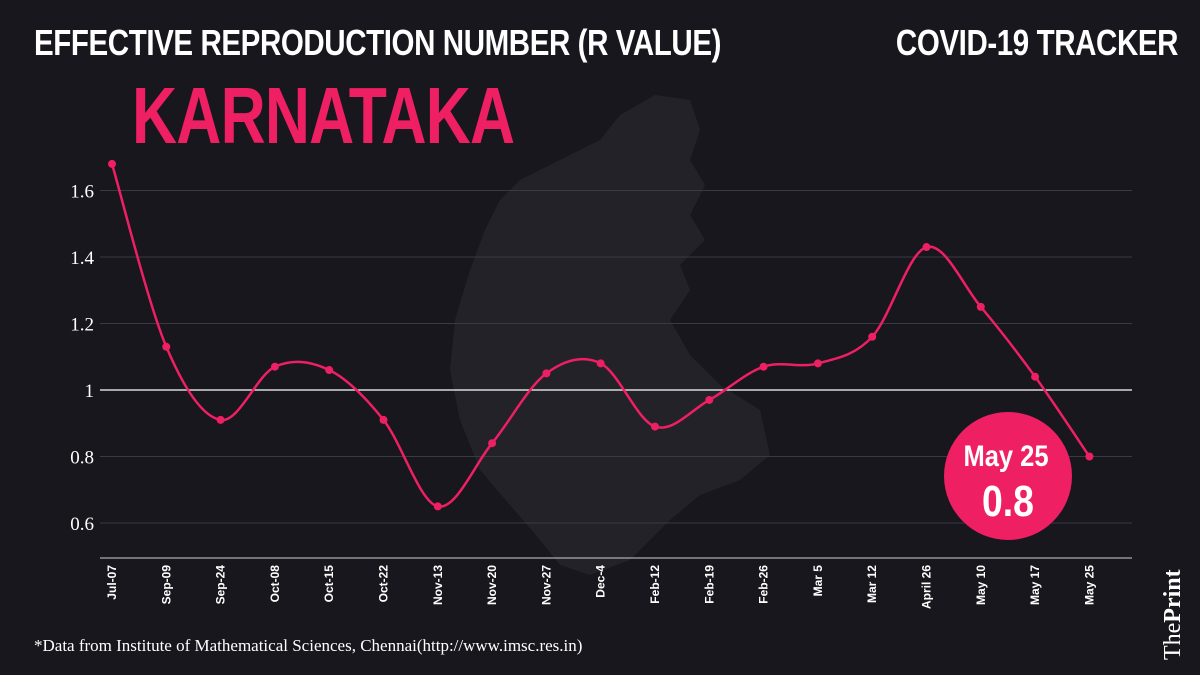 This screenshot has height=675, width=1200. What do you see at coordinates (82, 359) in the screenshot?
I see `y-axis-ticks: 0.6 0.8 1 1.2 1.4 1.6` at bounding box center [82, 359].